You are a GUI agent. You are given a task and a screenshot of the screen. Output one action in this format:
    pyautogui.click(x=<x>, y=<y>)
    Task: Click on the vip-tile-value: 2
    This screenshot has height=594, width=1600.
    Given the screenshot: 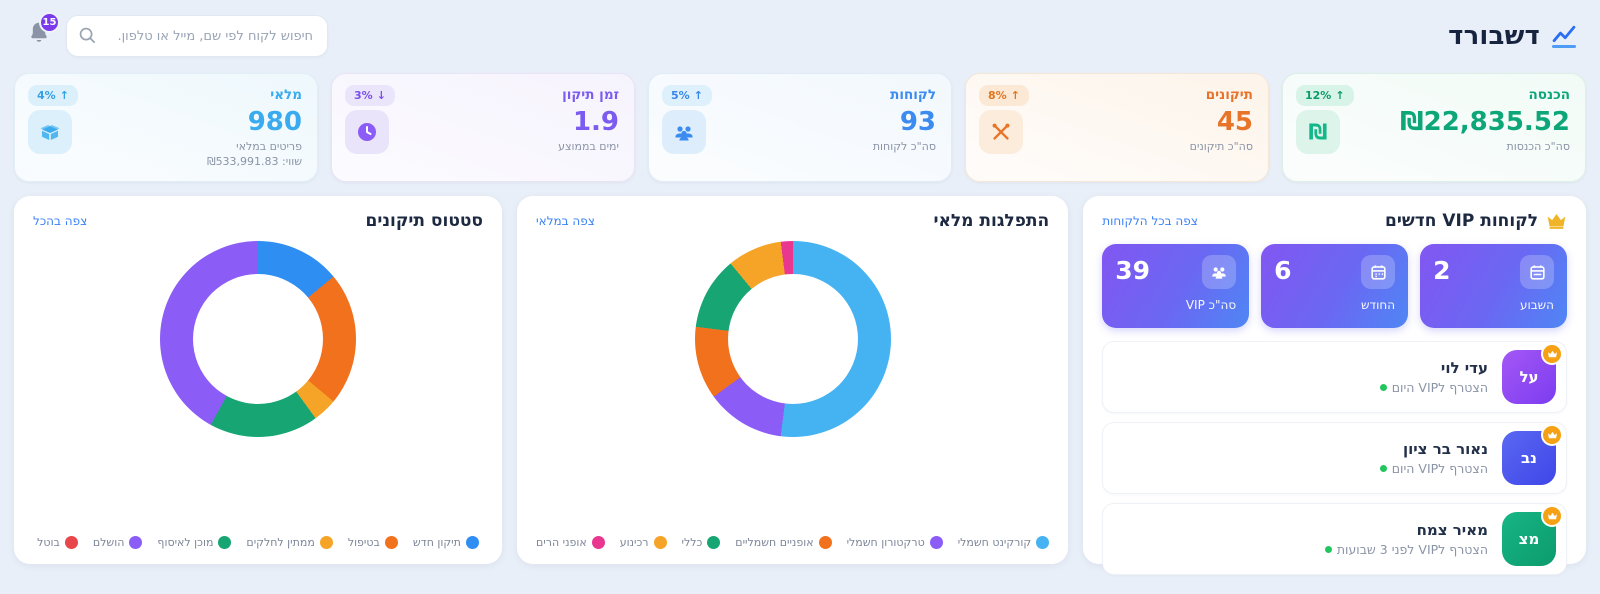 What is the action you would take?
    pyautogui.click(x=1442, y=270)
    